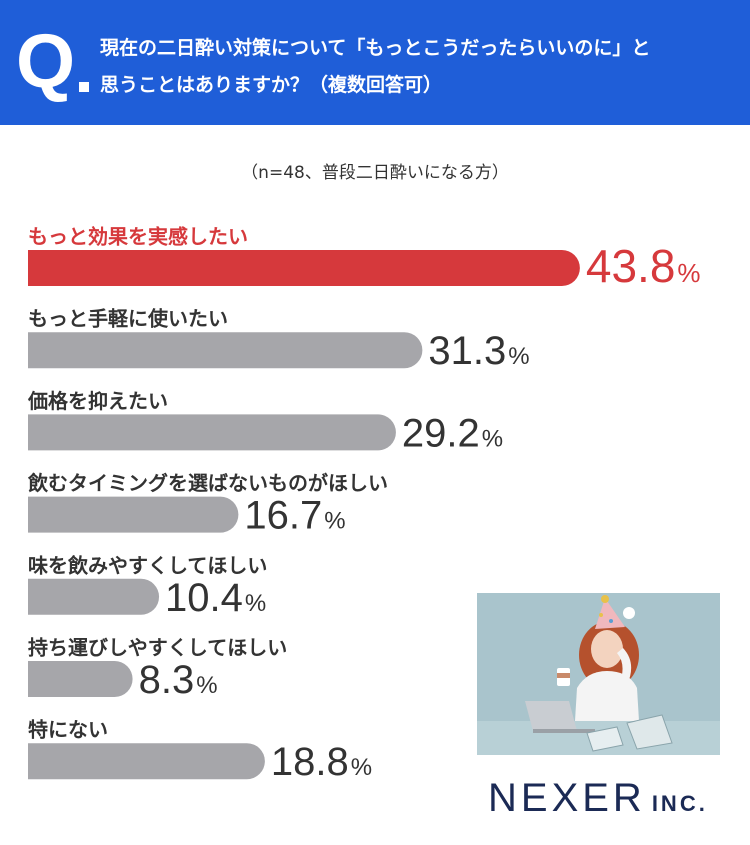 The width and height of the screenshot is (750, 845). I want to click on category-label: もっと手軽に使いたい, so click(128, 319).